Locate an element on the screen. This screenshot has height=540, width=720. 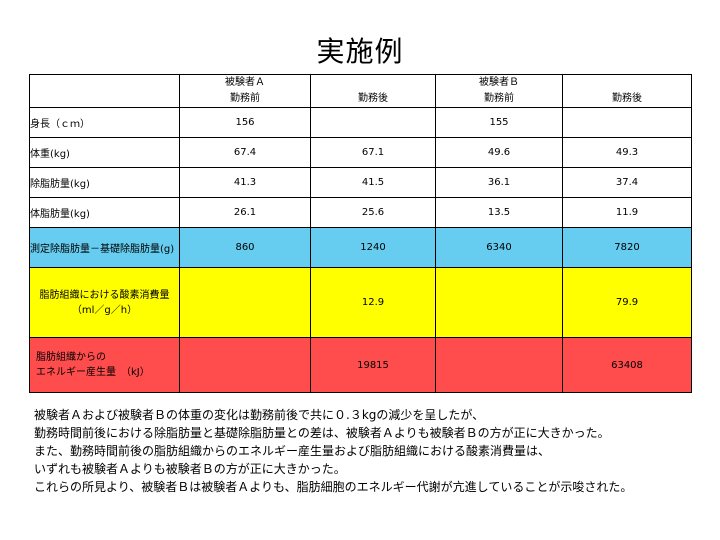
header-row: 被験者Ａ 勤務前 勤務後 被験者Ｂ 勤務前 勤務後 is located at coordinates (360, 91).